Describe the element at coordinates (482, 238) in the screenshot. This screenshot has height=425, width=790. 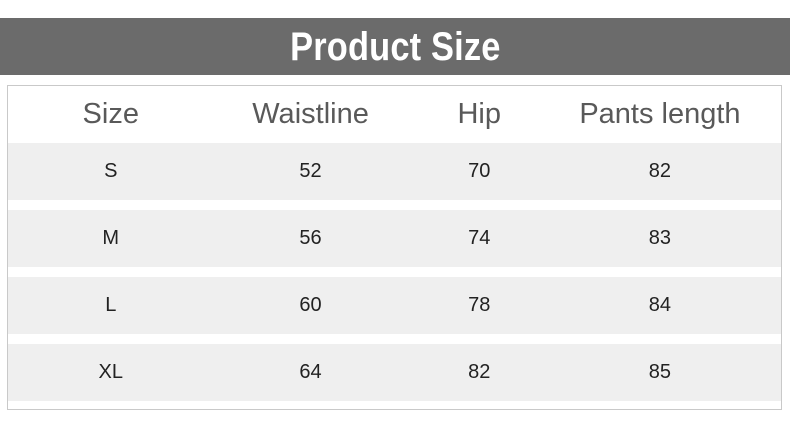
I see `cell-hip: 74` at that location.